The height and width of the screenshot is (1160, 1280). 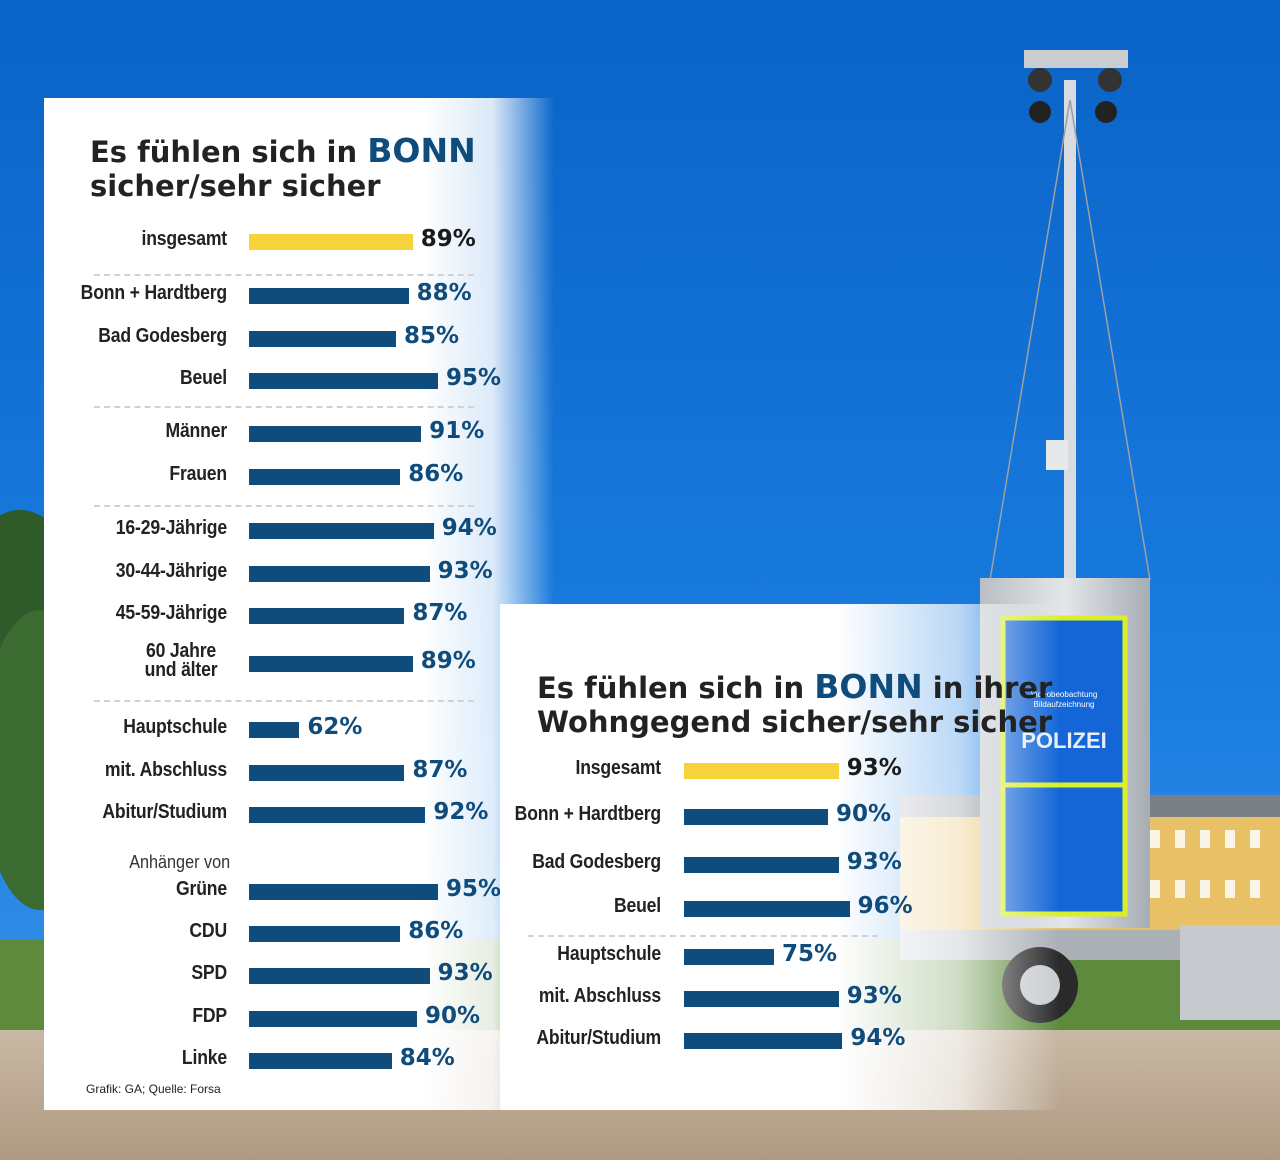 What do you see at coordinates (1064, 694) in the screenshot?
I see `trailer-sign-top: Videobeobachtung` at bounding box center [1064, 694].